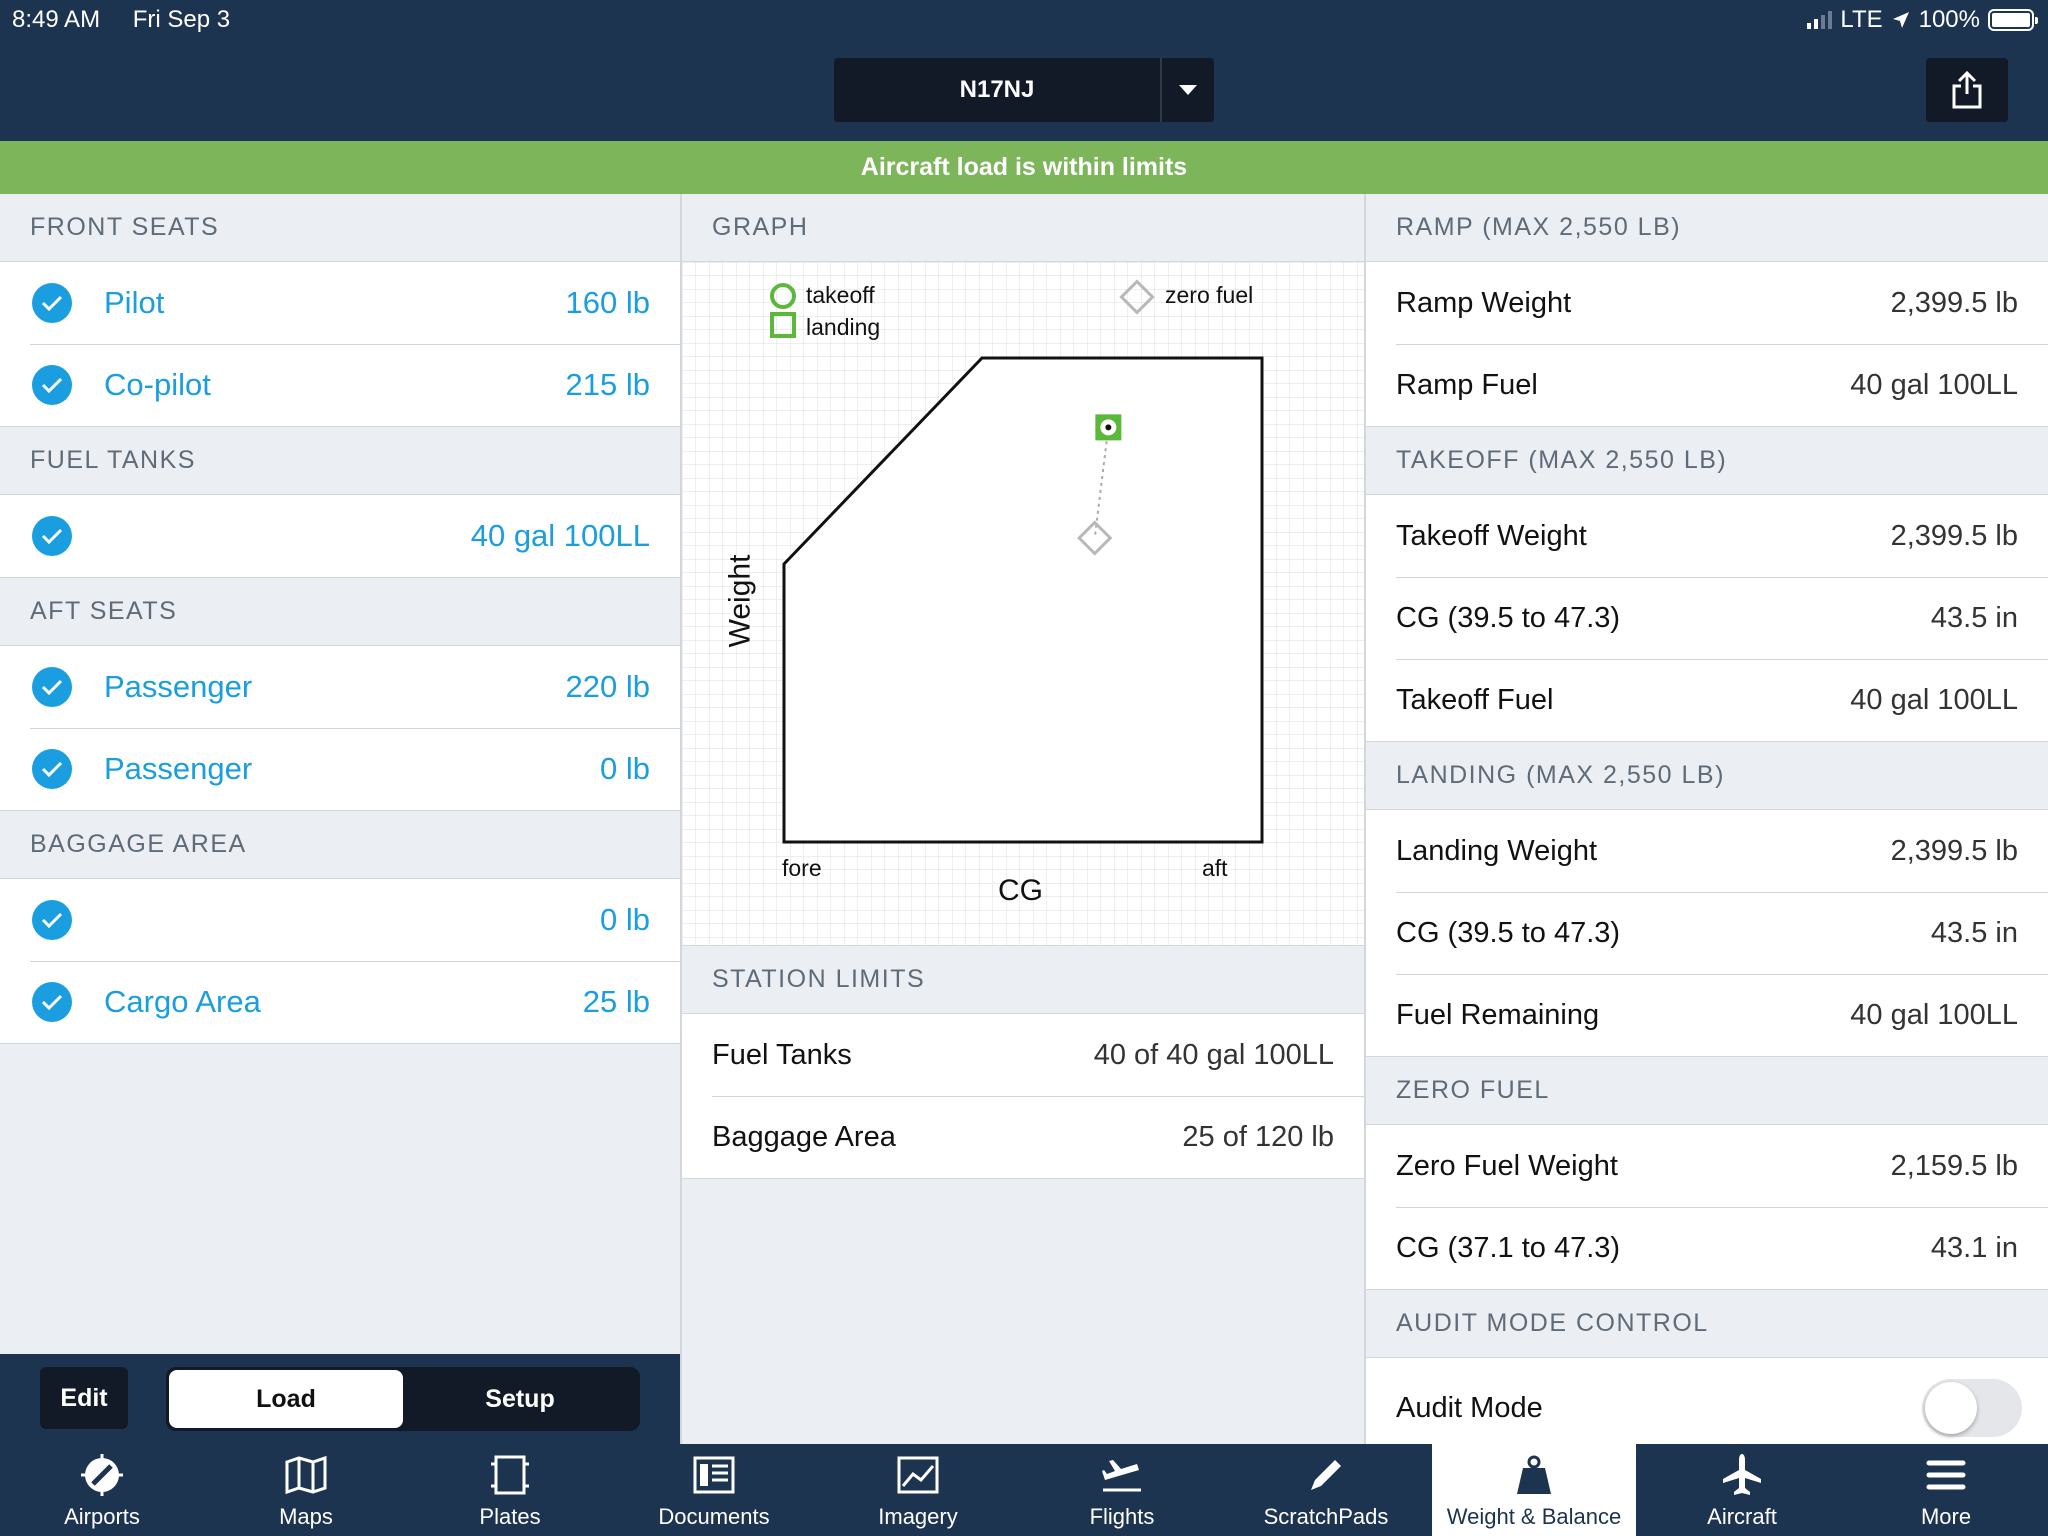  I want to click on summary-row: CG (39.5 to 47.3) 43.5 in, so click(1707, 618).